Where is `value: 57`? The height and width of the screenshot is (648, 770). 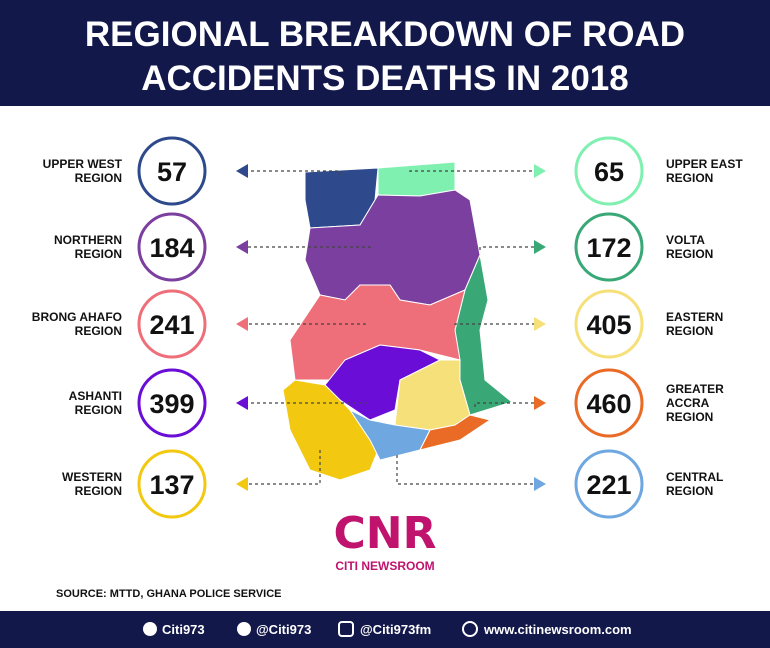 value: 57 is located at coordinates (172, 172).